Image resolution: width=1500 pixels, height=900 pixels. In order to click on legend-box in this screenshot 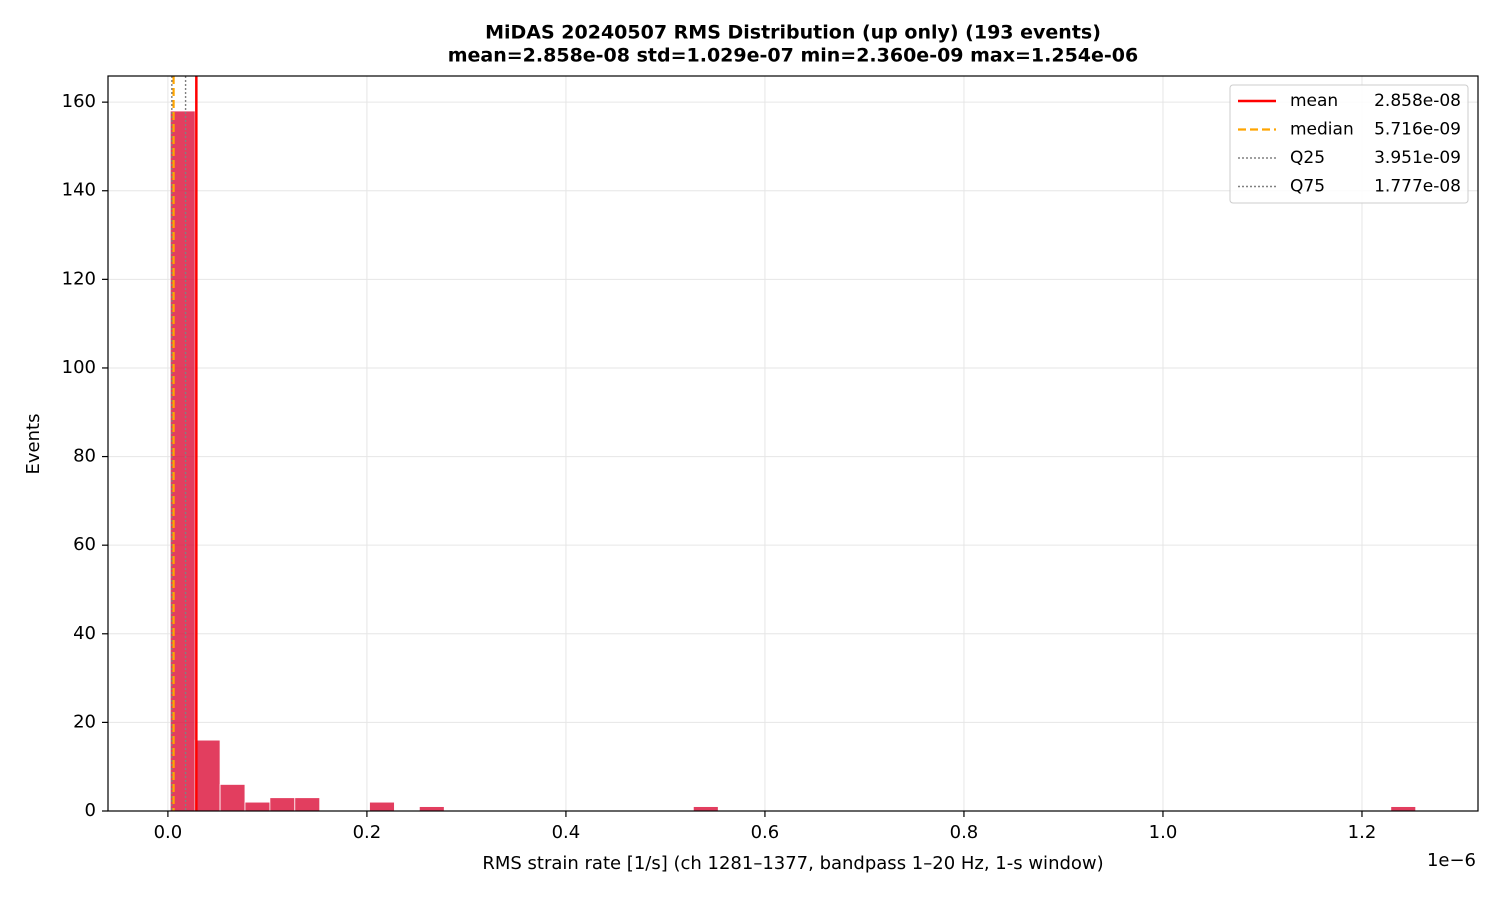, I will do `click(1349, 144)`.